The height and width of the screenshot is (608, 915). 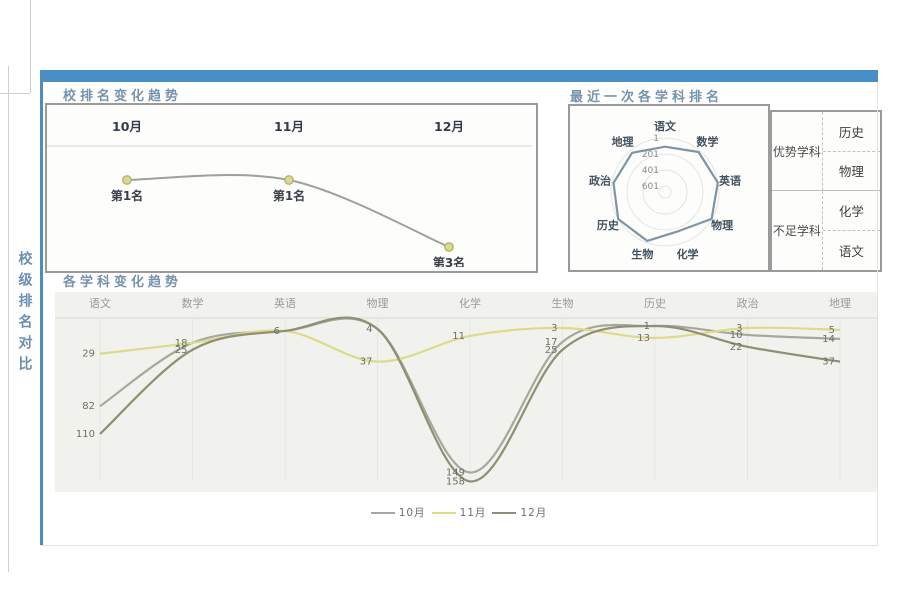 What do you see at coordinates (455, 481) in the screenshot?
I see `point-value-label: 158` at bounding box center [455, 481].